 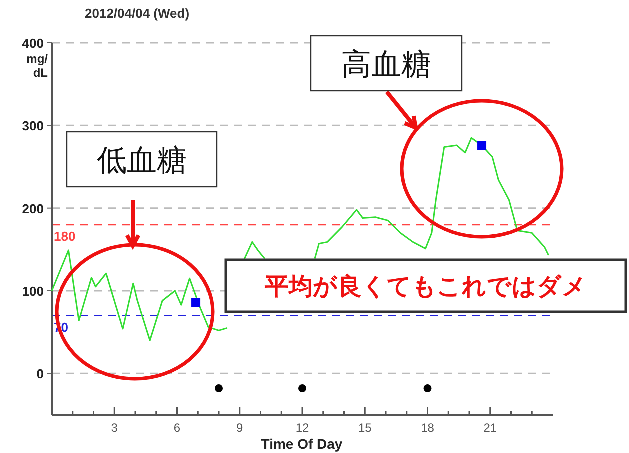 I want to click on annotation: 低血糖, so click(x=142, y=160).